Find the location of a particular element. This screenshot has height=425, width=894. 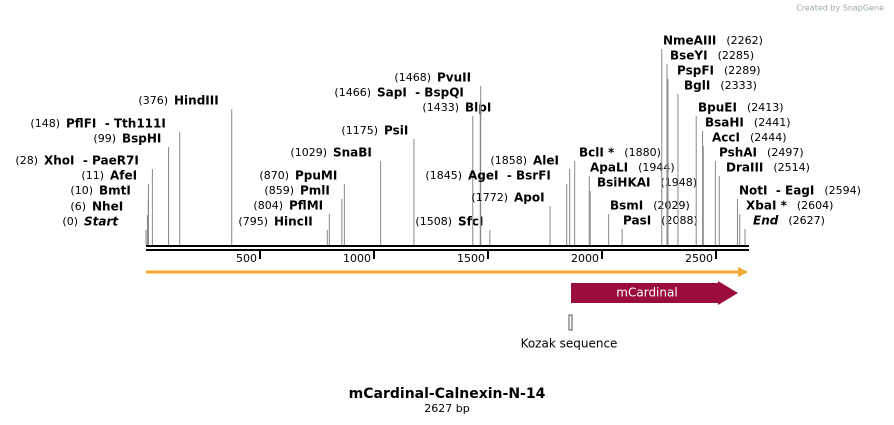

ruler-label: 2000 is located at coordinates (585, 258).